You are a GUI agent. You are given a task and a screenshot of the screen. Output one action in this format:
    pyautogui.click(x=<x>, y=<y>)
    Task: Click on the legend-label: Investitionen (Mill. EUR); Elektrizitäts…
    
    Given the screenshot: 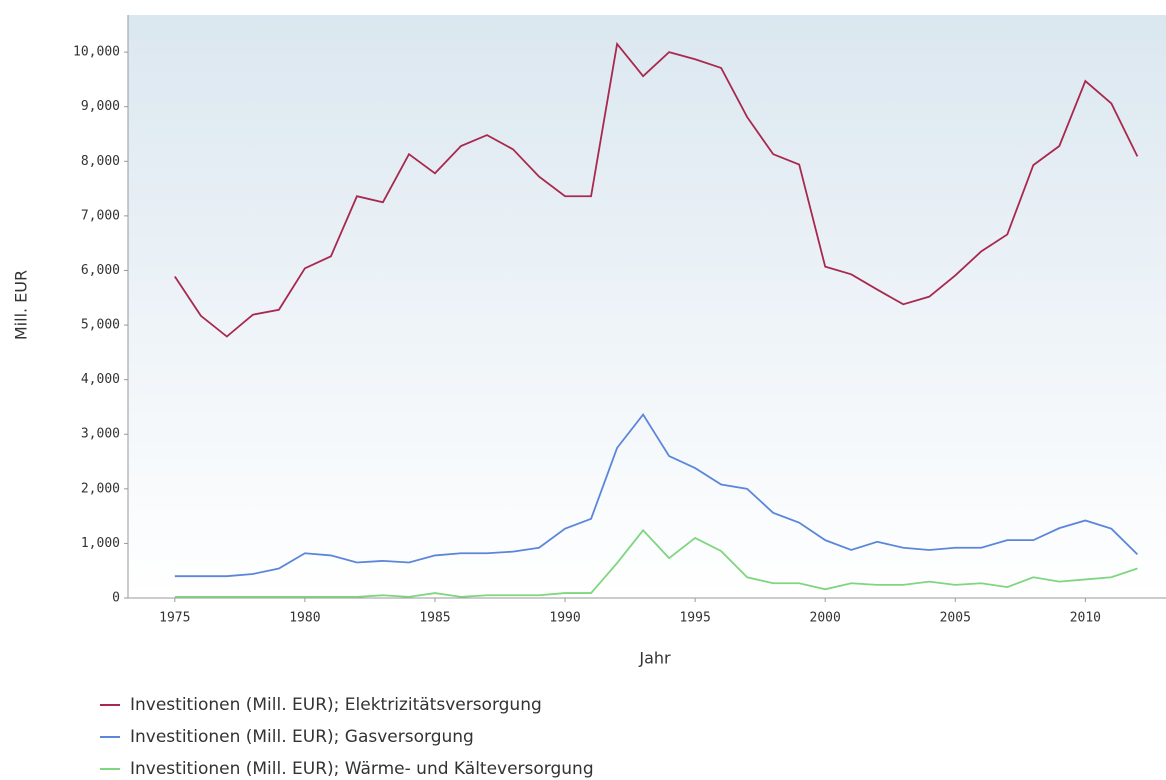 What is the action you would take?
    pyautogui.click(x=336, y=705)
    